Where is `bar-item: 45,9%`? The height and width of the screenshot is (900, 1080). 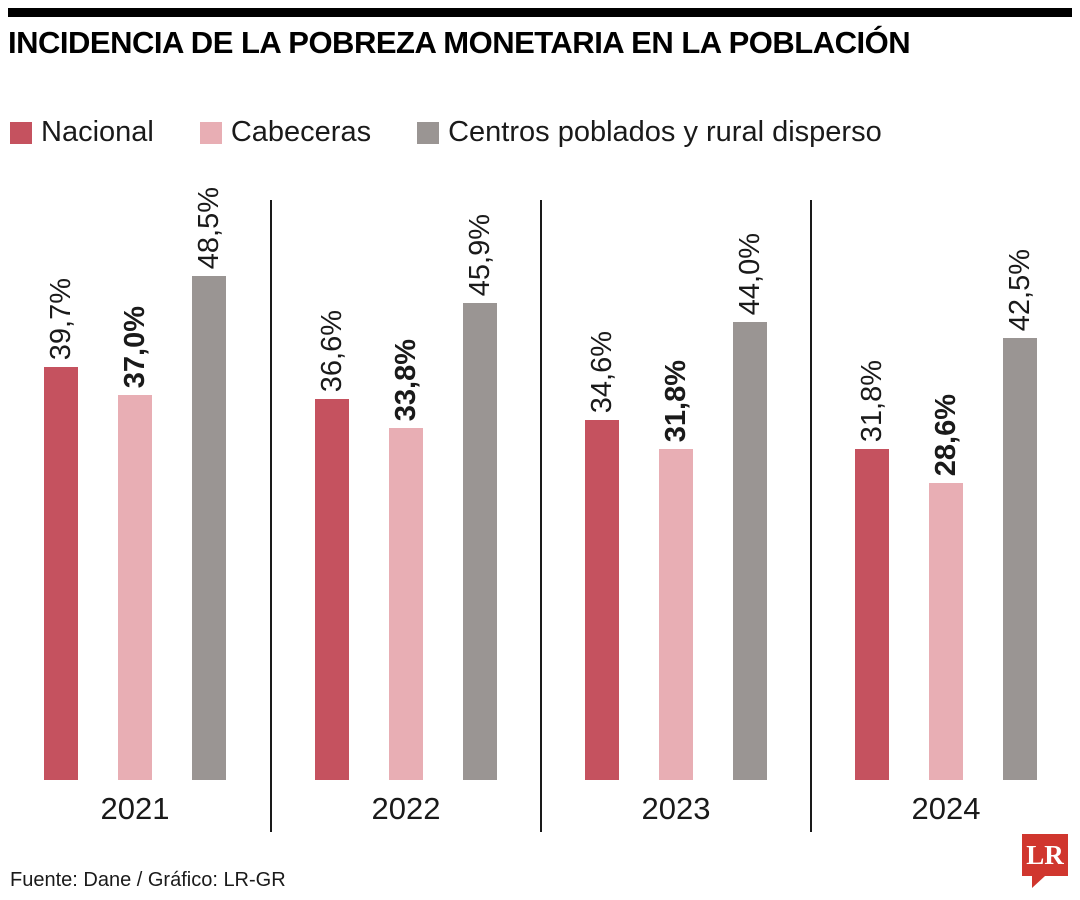 bar-item: 45,9% is located at coordinates (480, 497).